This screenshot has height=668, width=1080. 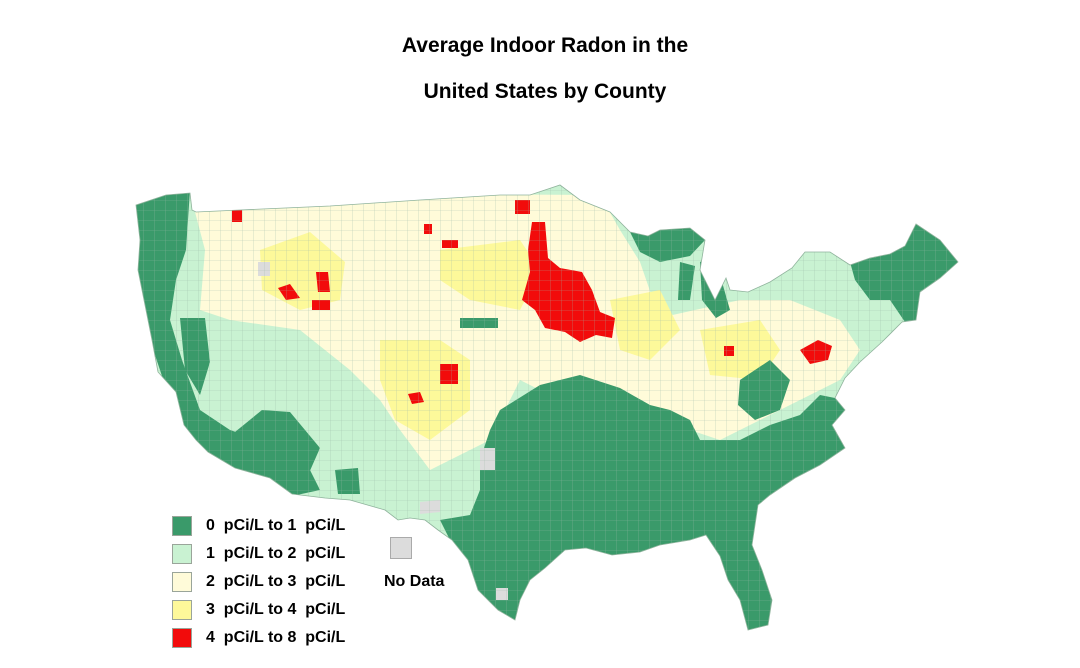 I want to click on legend-item-2-3: 2 pCi/L to 3 pCi/L, so click(x=292, y=583).